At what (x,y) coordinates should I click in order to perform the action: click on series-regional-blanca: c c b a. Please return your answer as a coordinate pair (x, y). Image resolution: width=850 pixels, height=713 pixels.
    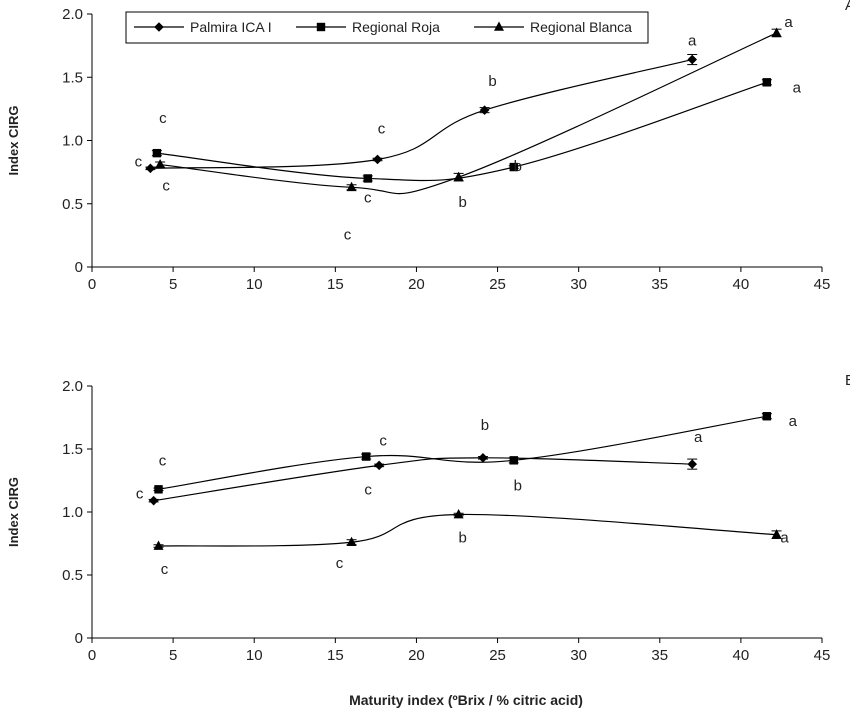
    Looking at the image, I should click on (471, 543).